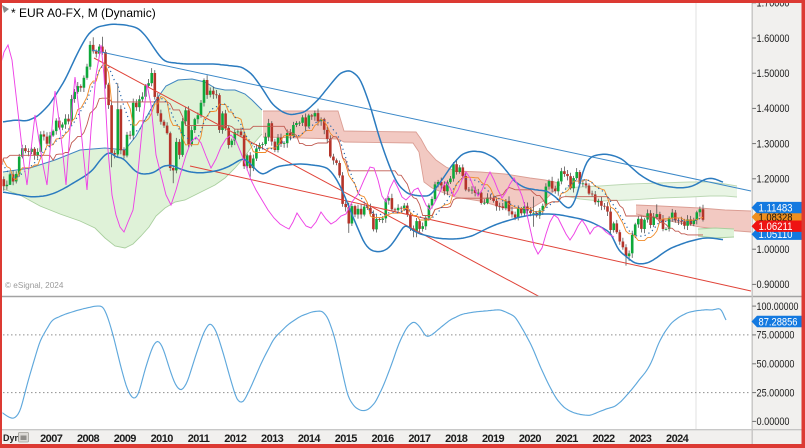 This screenshot has width=805, height=448. I want to click on svg-text: 2007, so click(51, 439).